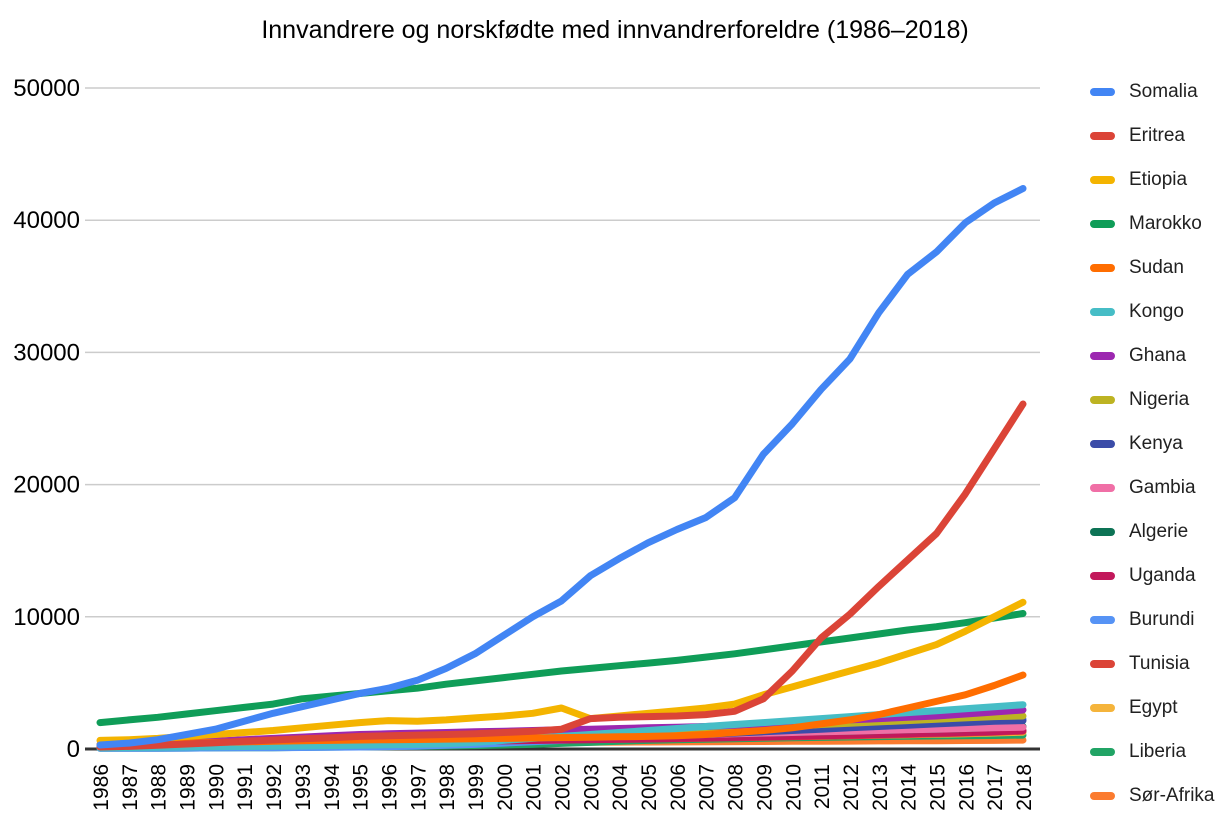 The width and height of the screenshot is (1225, 825). What do you see at coordinates (1102, 488) in the screenshot?
I see `legend-swatch-gambia` at bounding box center [1102, 488].